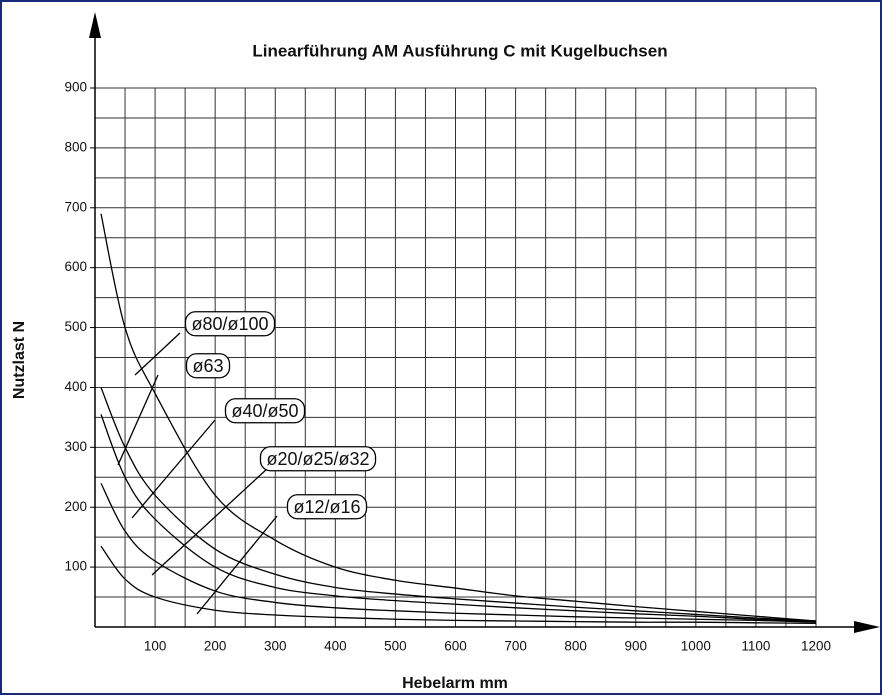 The height and width of the screenshot is (695, 882). What do you see at coordinates (635, 646) in the screenshot?
I see `x-tick-label: 900` at bounding box center [635, 646].